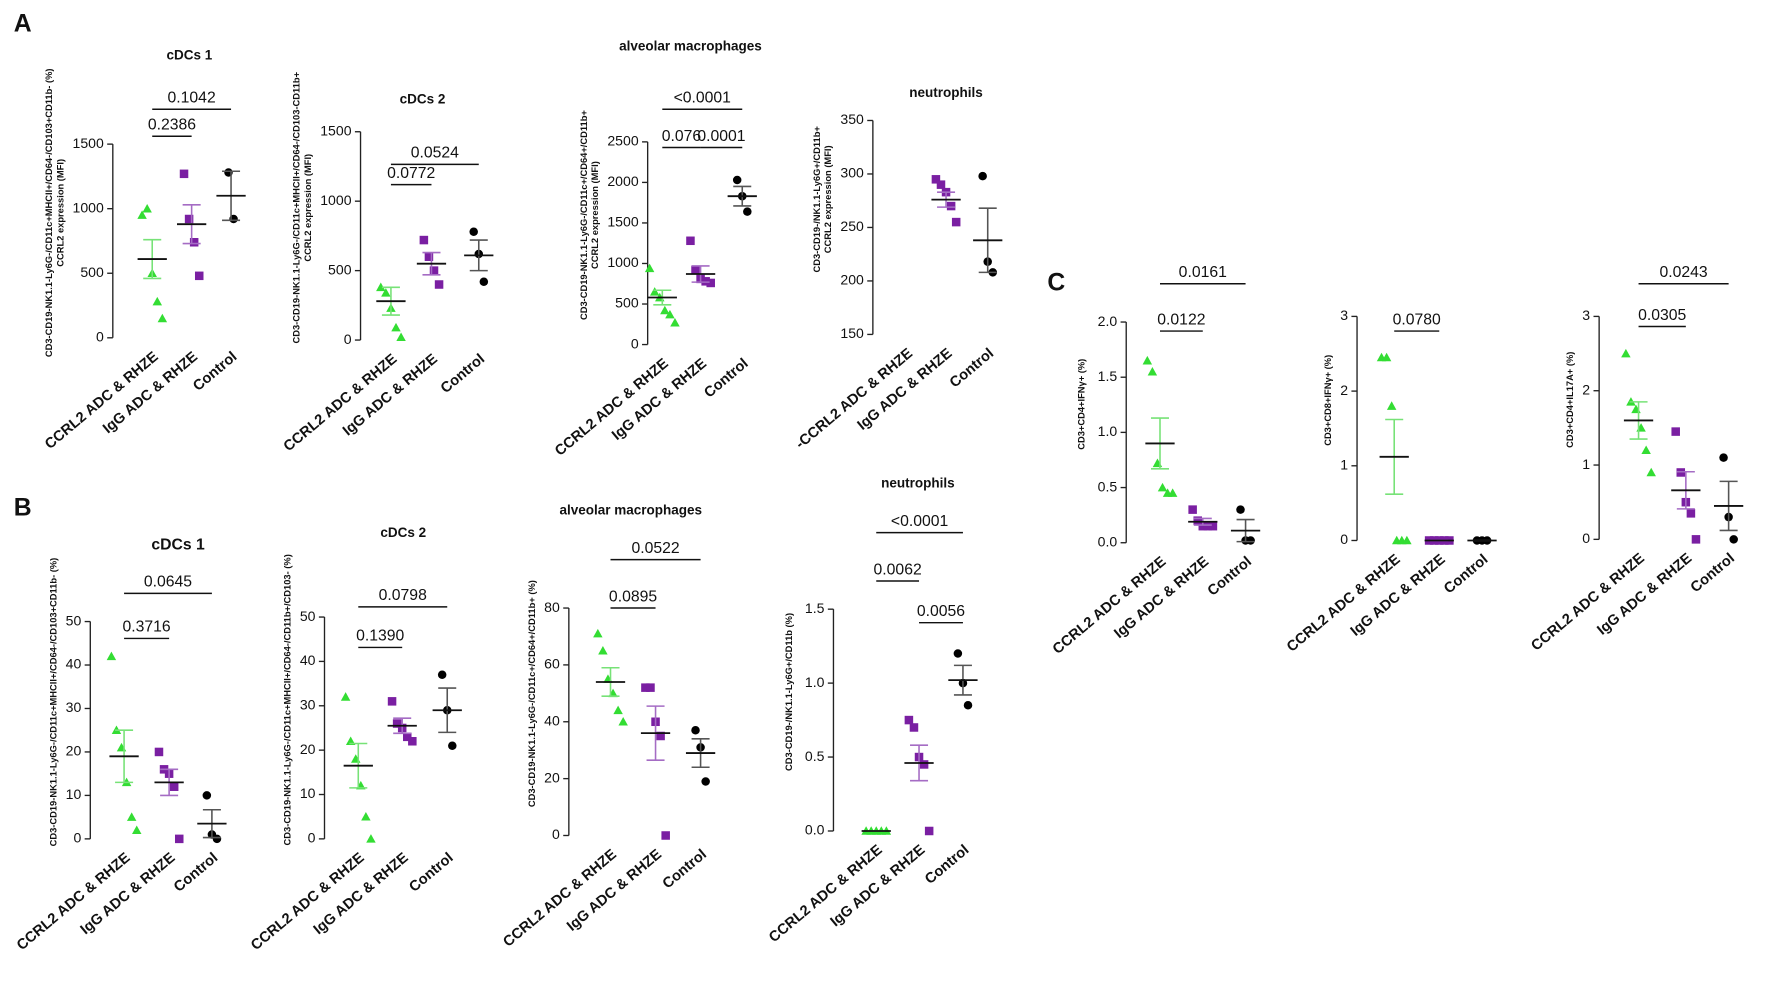  Describe the element at coordinates (1108, 486) in the screenshot. I see `y-tick-label: 0.5` at that location.